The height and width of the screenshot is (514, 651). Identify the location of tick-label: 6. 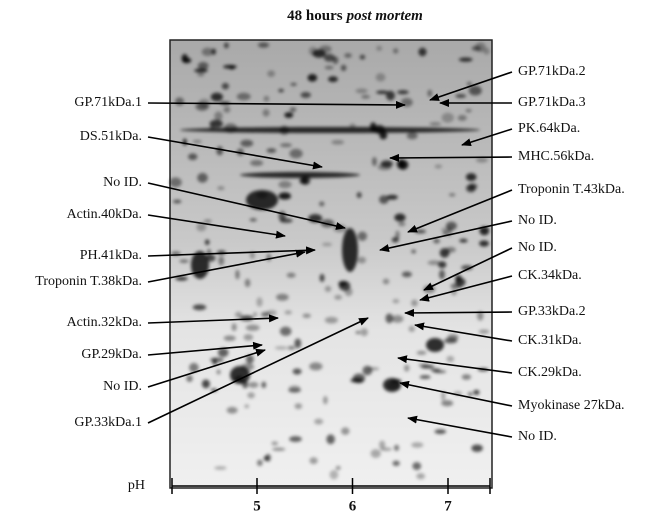
(353, 506).